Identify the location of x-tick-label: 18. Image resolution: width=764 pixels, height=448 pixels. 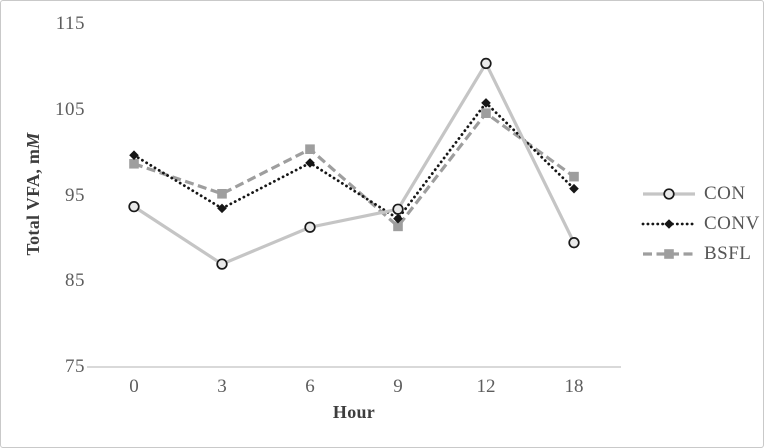
(574, 386).